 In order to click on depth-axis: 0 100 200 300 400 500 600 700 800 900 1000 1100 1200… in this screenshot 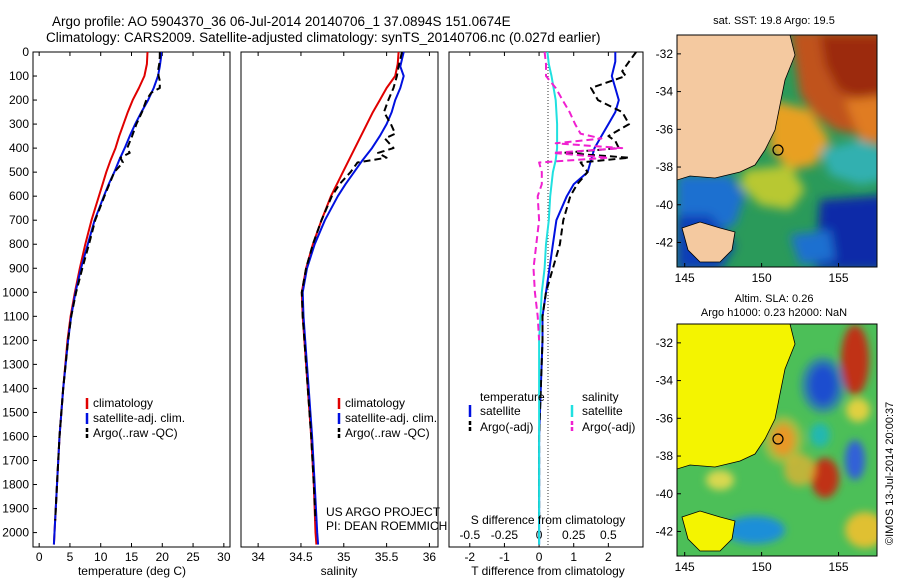, I will do `click(19, 292)`.